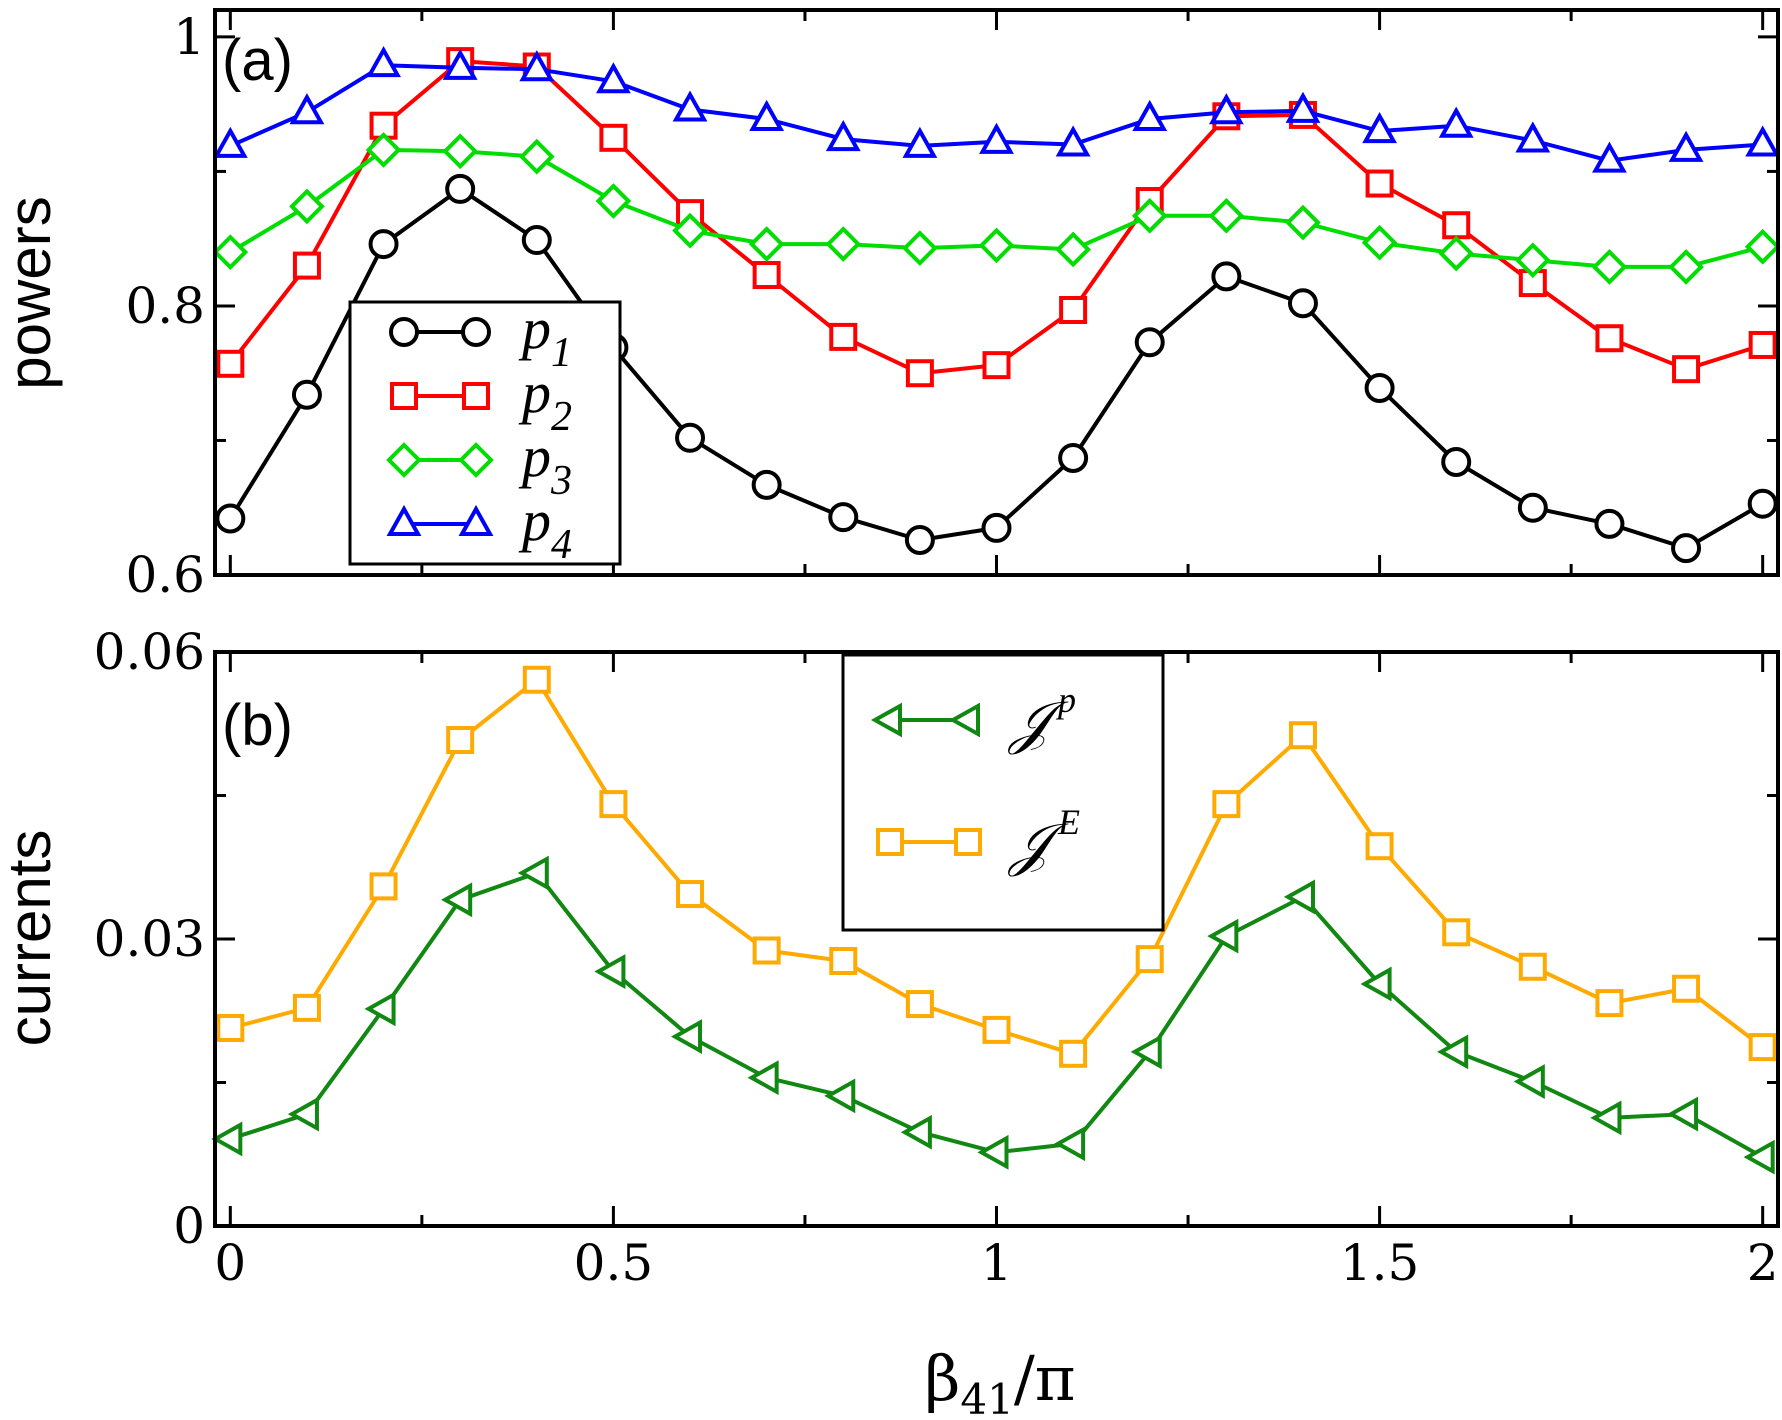 This screenshot has height=1420, width=1782. Describe the element at coordinates (1003, 792) in the screenshot. I see `panel-b-legend-box` at that location.